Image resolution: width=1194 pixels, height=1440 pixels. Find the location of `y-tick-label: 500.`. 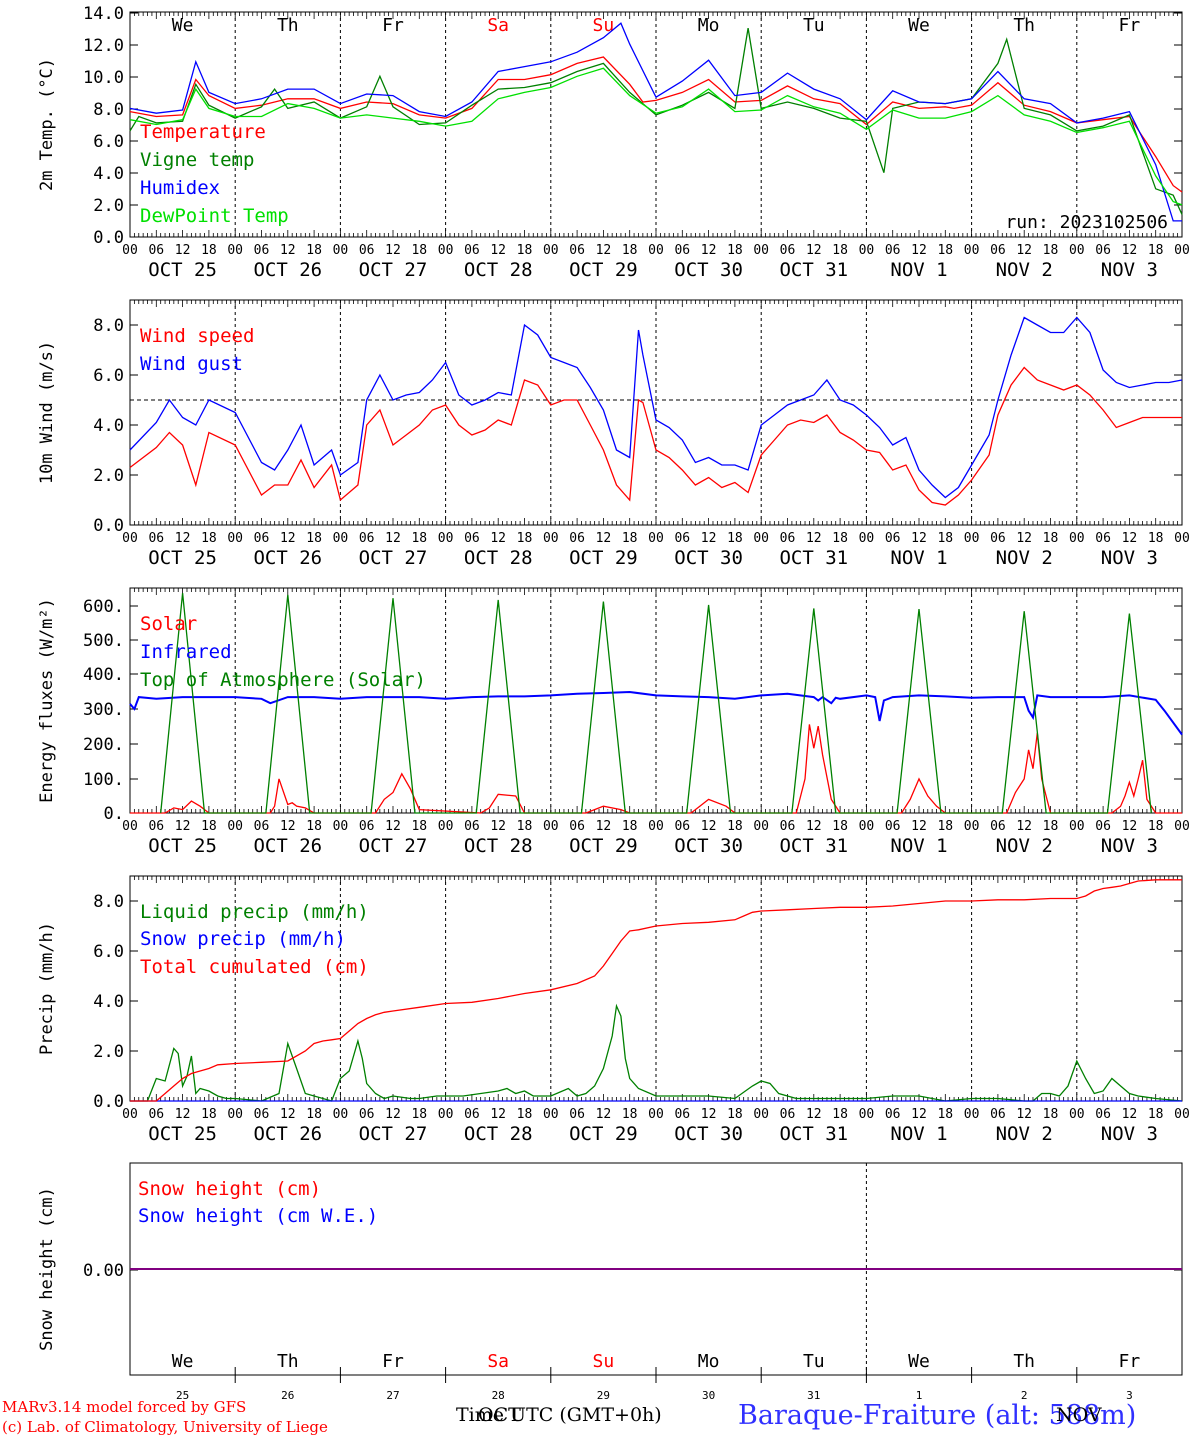

y-tick-label: 500. is located at coordinates (103, 641).